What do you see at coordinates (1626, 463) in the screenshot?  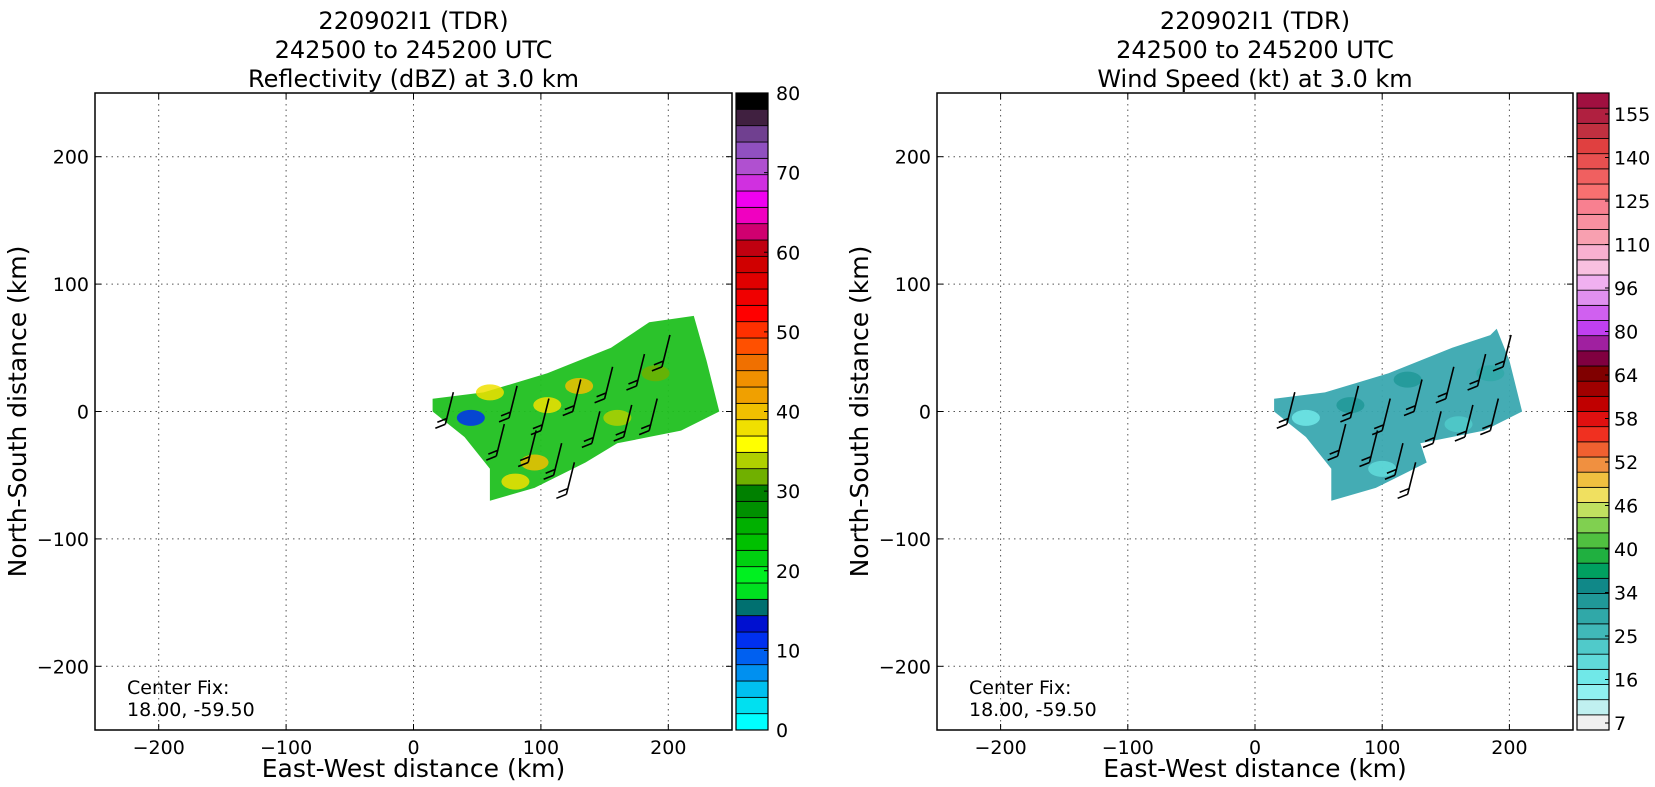 I see `colorbar-tick-label: 52` at bounding box center [1626, 463].